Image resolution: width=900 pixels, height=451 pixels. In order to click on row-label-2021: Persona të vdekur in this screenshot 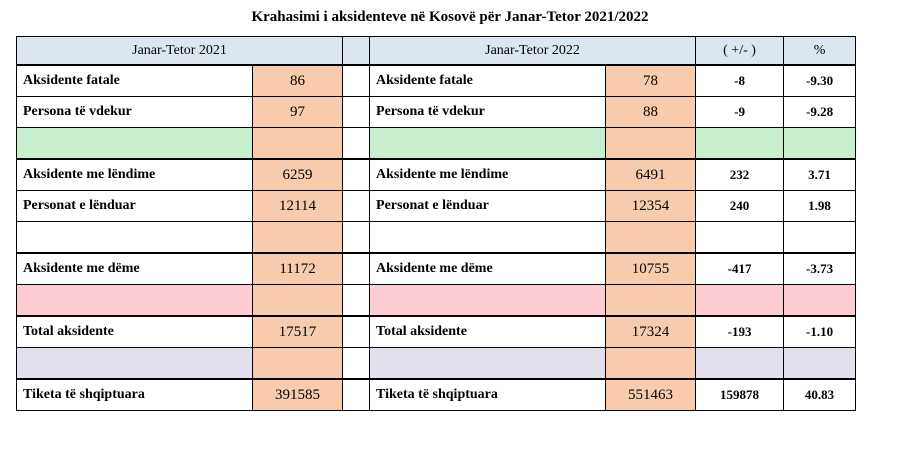, I will do `click(134, 112)`.